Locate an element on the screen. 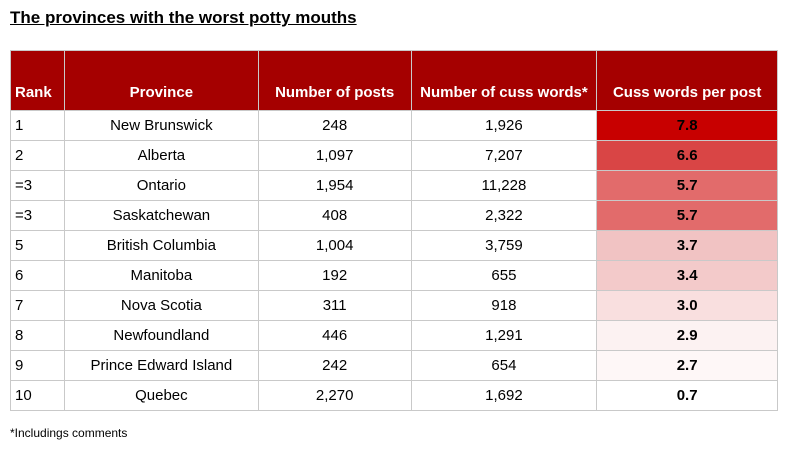  table-row: =3 Ontario 1,954 11,228 5.7 is located at coordinates (394, 185).